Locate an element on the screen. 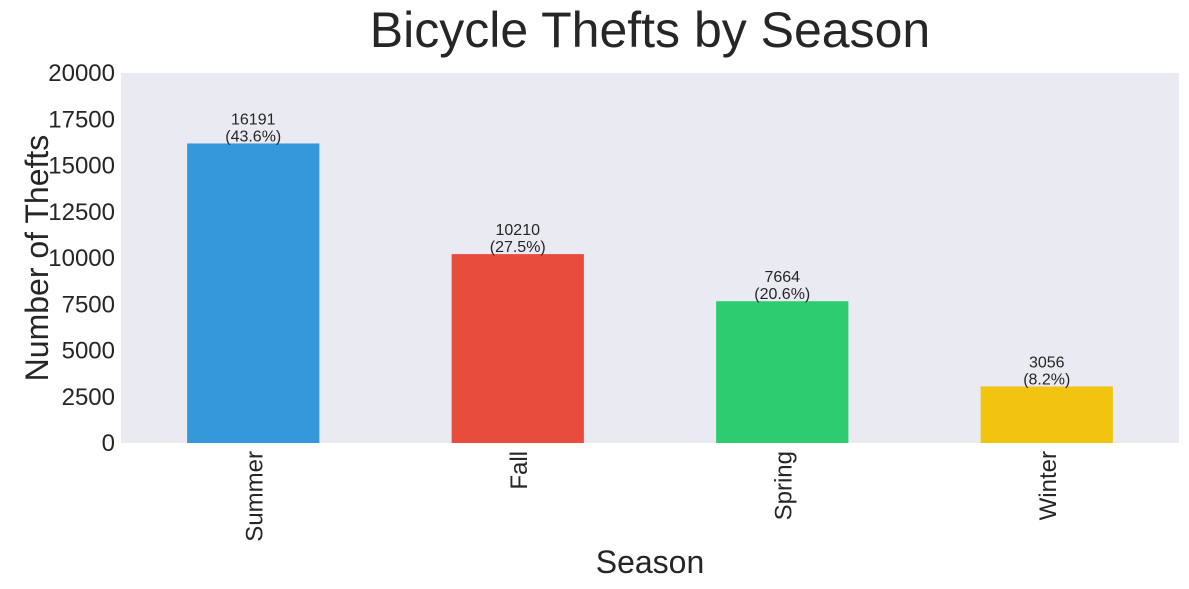 This screenshot has width=1189, height=589. y-tick-label: 20000 is located at coordinates (81, 73).